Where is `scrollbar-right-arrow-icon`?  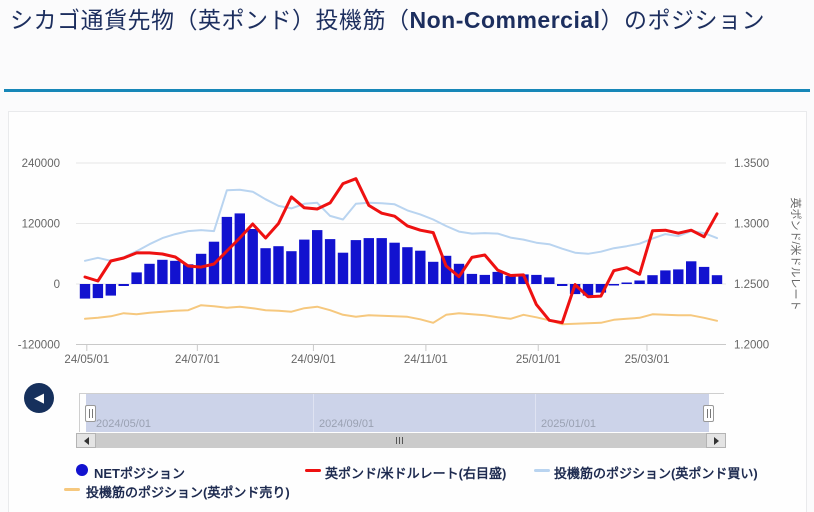 scrollbar-right-arrow-icon is located at coordinates (716, 440).